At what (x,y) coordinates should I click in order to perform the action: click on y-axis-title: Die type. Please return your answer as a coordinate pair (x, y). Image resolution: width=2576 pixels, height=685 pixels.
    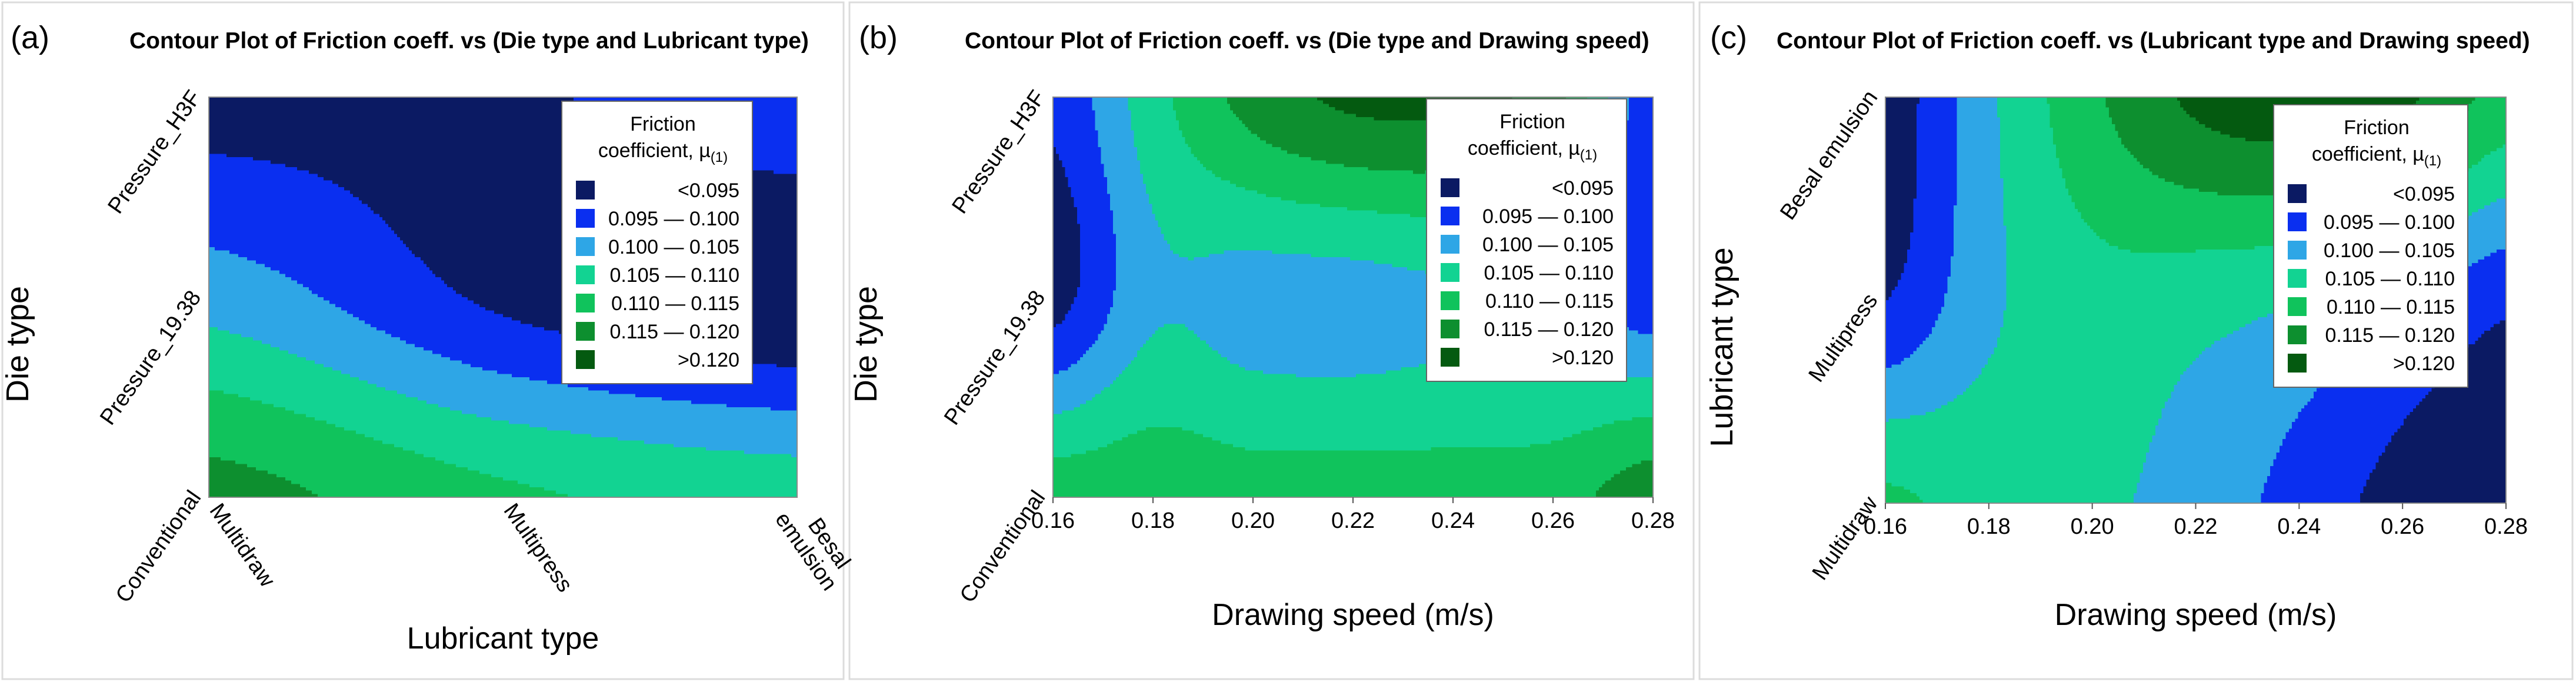
    Looking at the image, I should click on (17, 344).